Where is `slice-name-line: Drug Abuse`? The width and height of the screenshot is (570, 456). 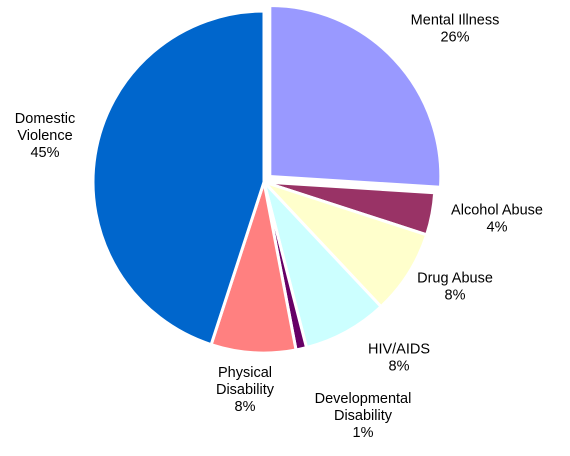 slice-name-line: Drug Abuse is located at coordinates (455, 279).